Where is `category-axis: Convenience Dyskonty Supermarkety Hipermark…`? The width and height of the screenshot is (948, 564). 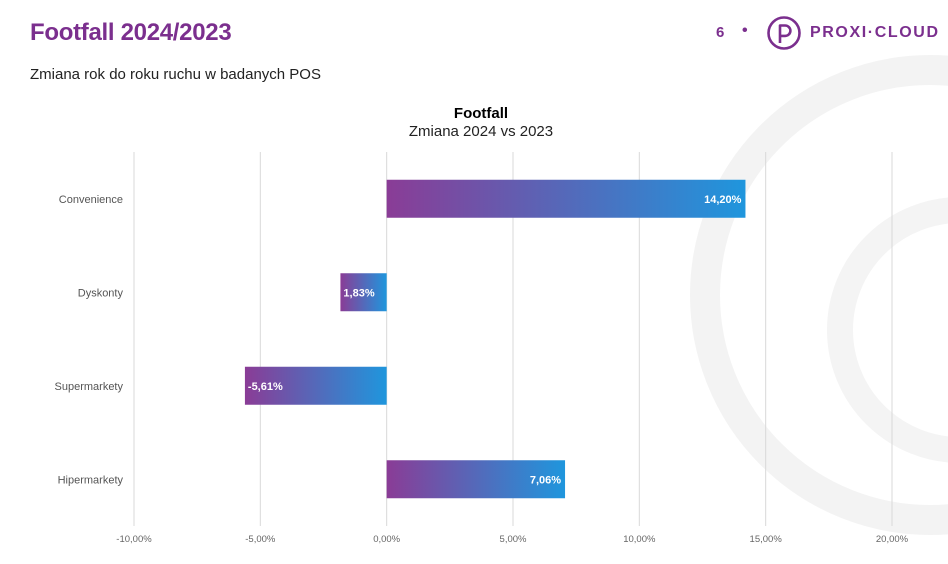 category-axis: Convenience Dyskonty Supermarkety Hipermark… is located at coordinates (89, 340).